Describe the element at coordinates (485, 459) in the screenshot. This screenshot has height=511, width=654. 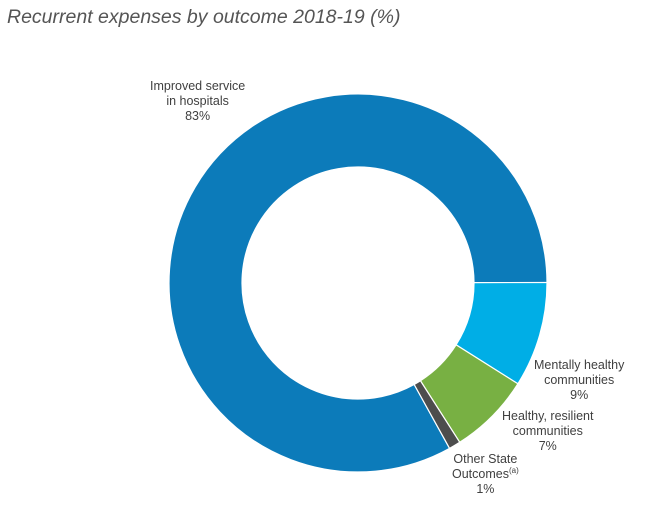
I see `label-other-state-line1: Other State` at that location.